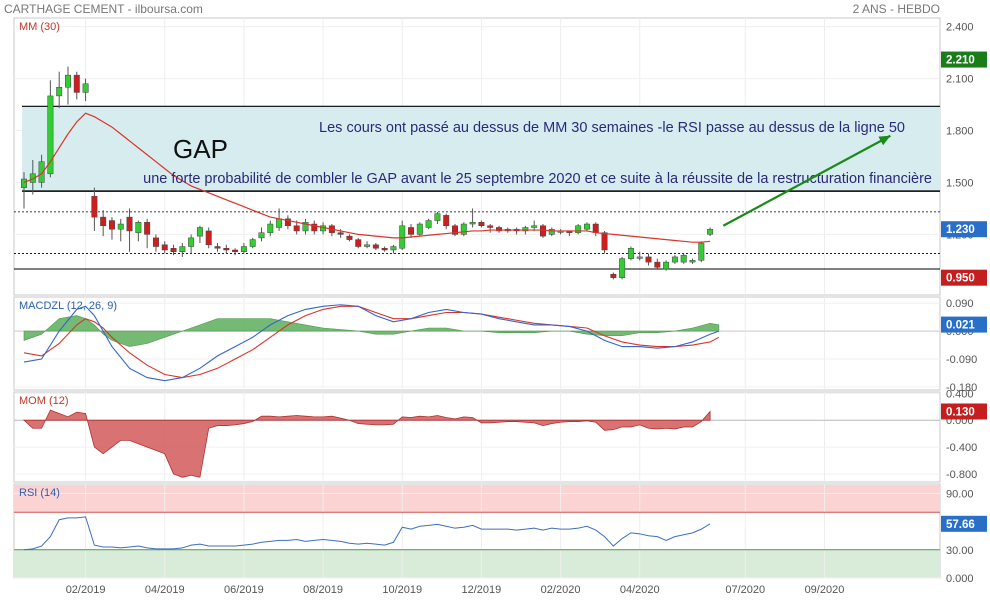 The height and width of the screenshot is (600, 990). I want to click on trend-arrow-shaft, so click(806, 180).